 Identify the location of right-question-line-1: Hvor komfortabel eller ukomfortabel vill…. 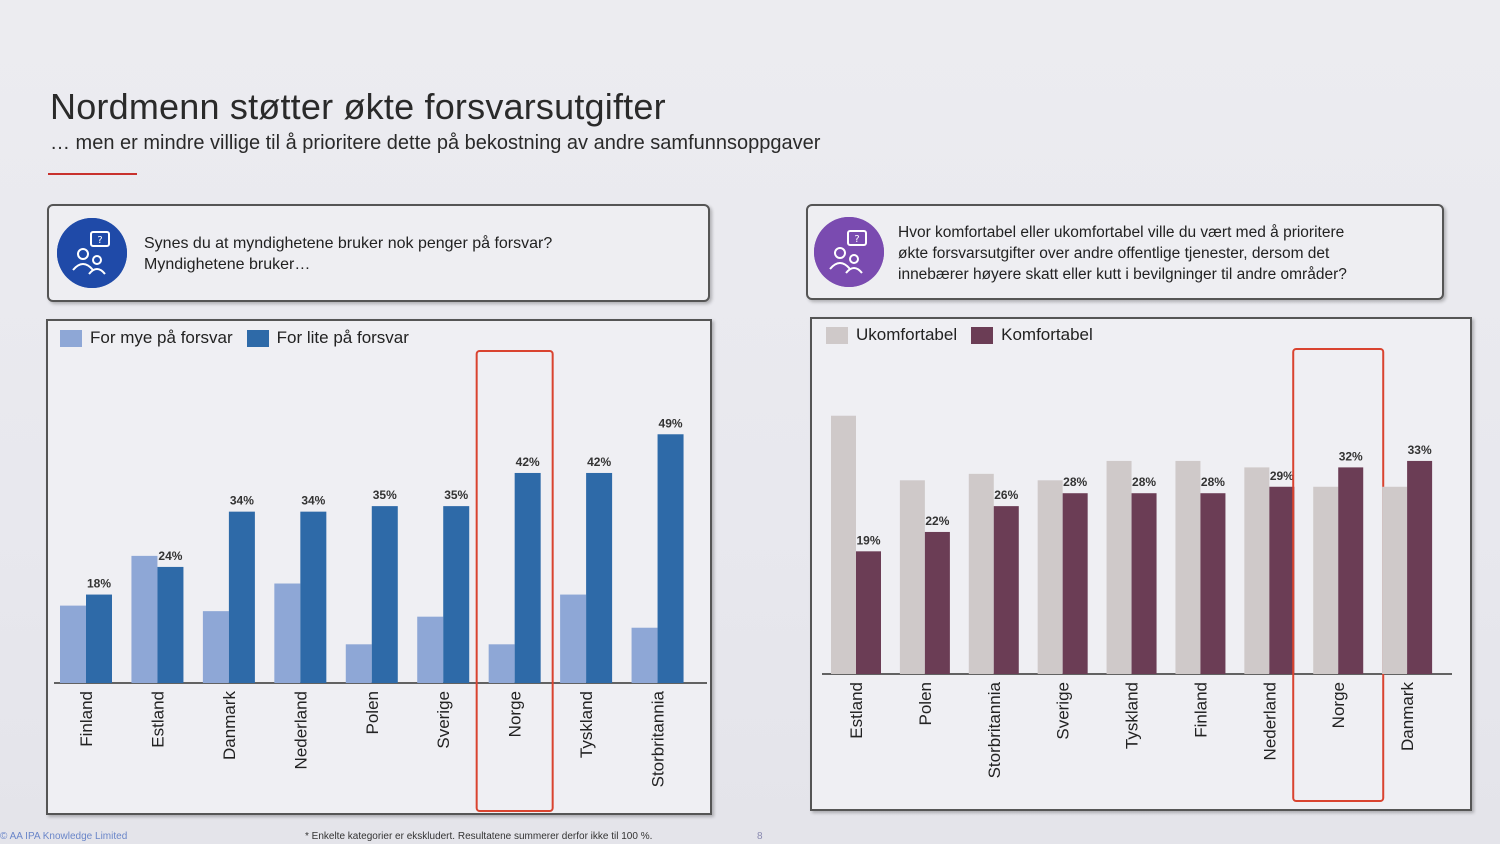
(1121, 232).